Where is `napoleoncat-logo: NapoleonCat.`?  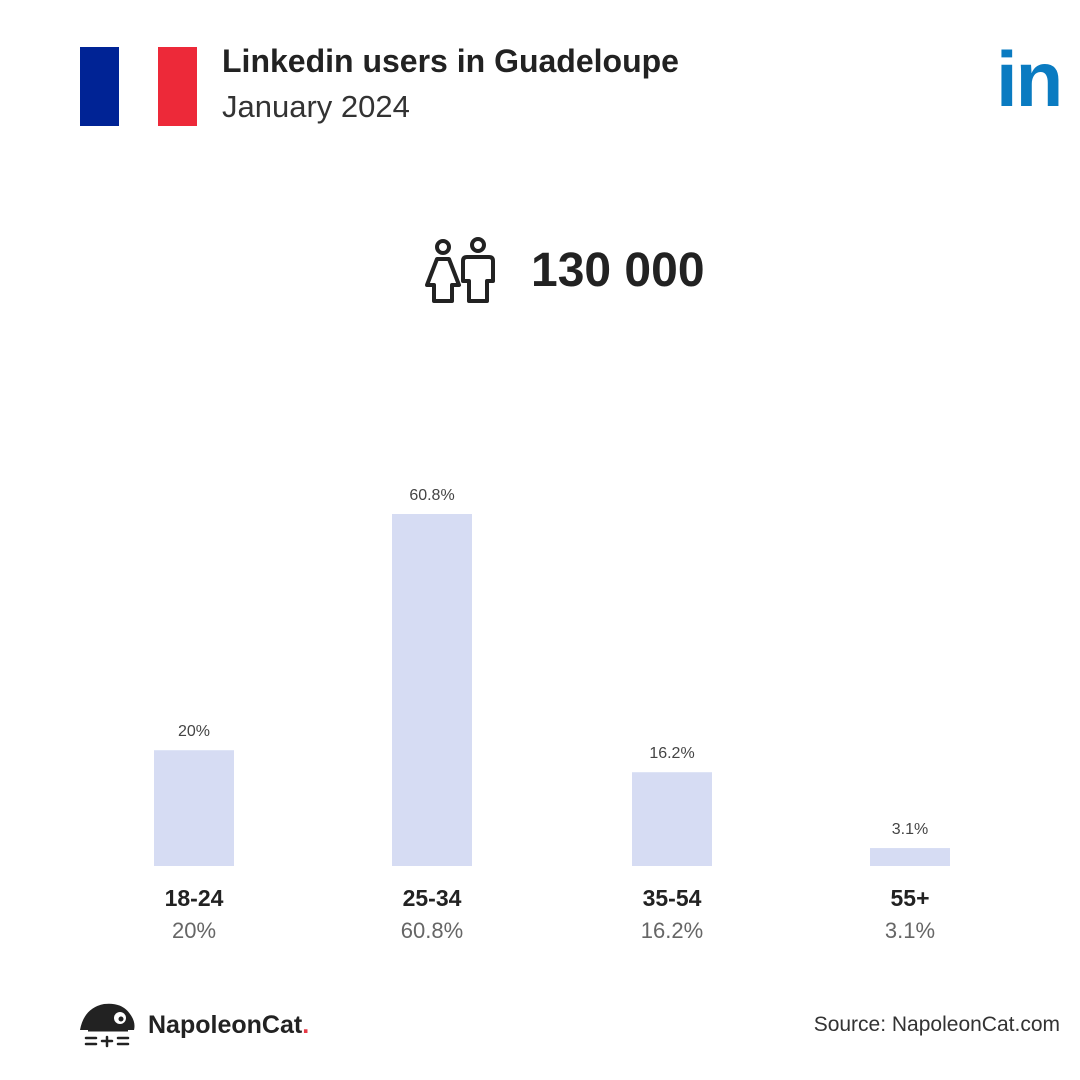 napoleoncat-logo: NapoleonCat. is located at coordinates (193, 1025).